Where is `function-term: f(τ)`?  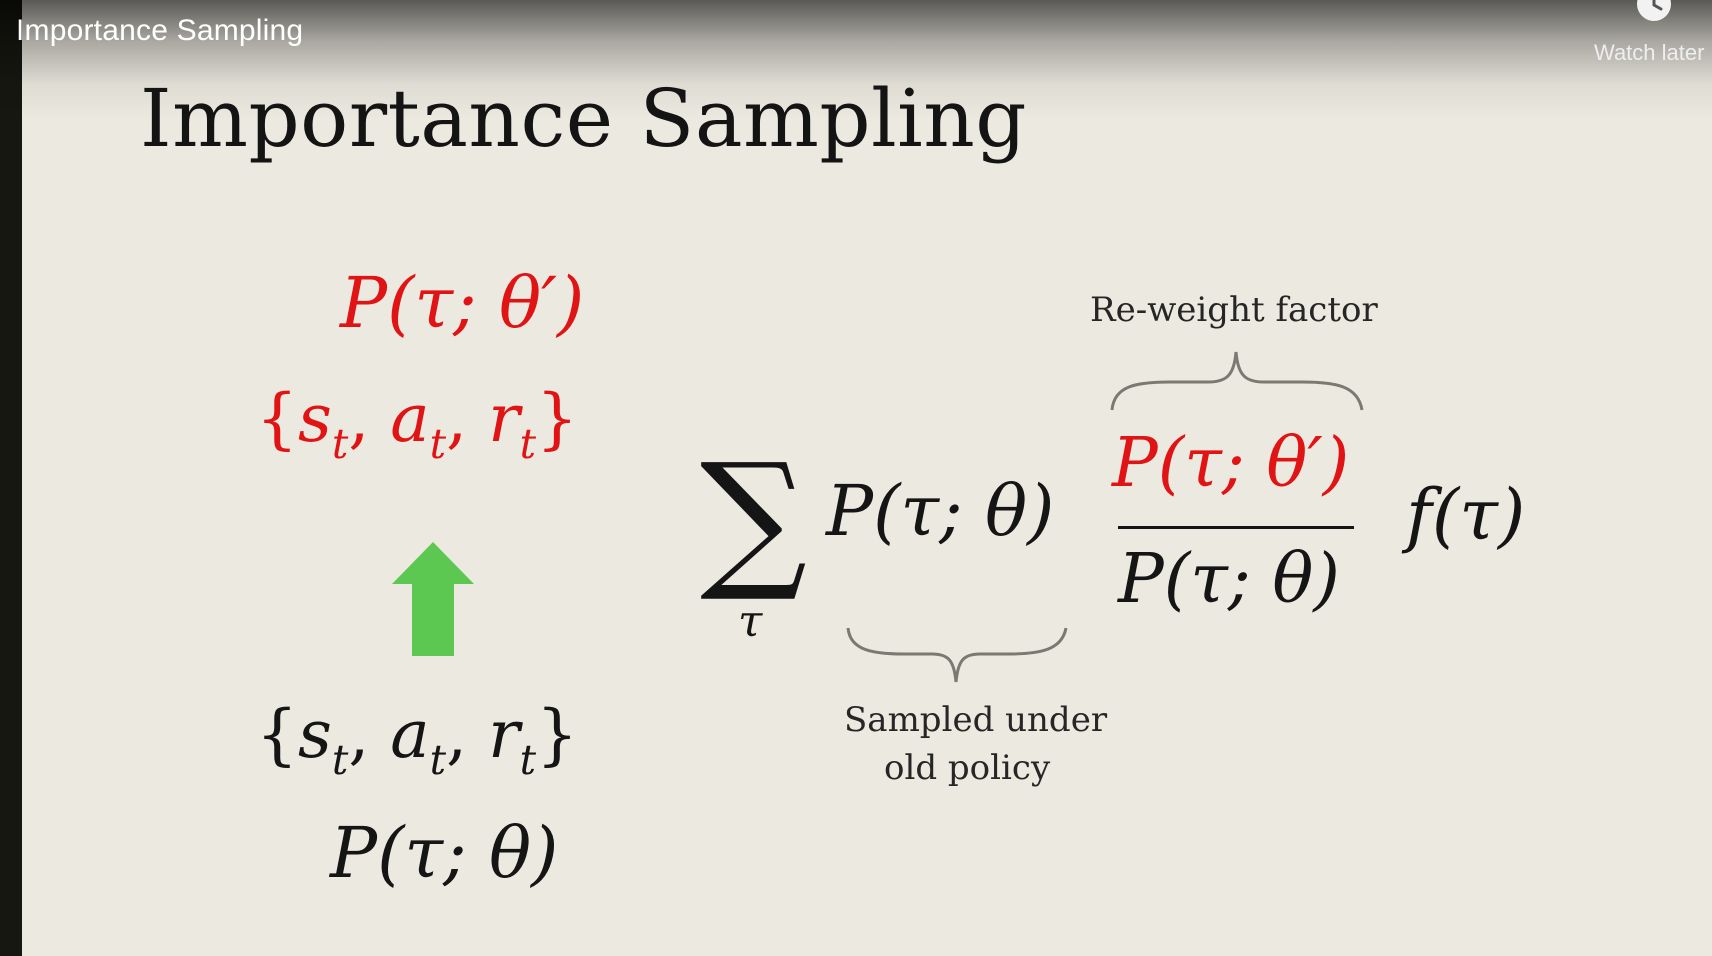
function-term: f(τ) is located at coordinates (1466, 515).